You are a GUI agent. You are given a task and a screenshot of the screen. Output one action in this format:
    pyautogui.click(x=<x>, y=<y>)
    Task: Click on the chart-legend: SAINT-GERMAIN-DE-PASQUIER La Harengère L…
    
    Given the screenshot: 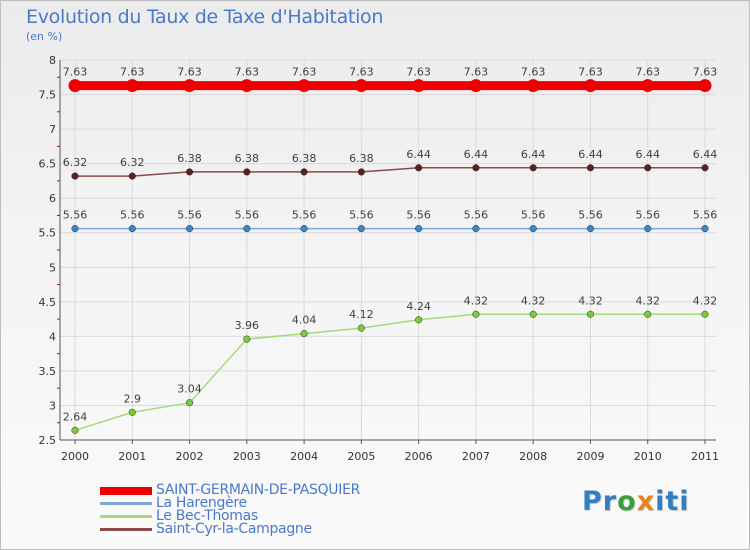 What is the action you would take?
    pyautogui.click(x=265, y=509)
    